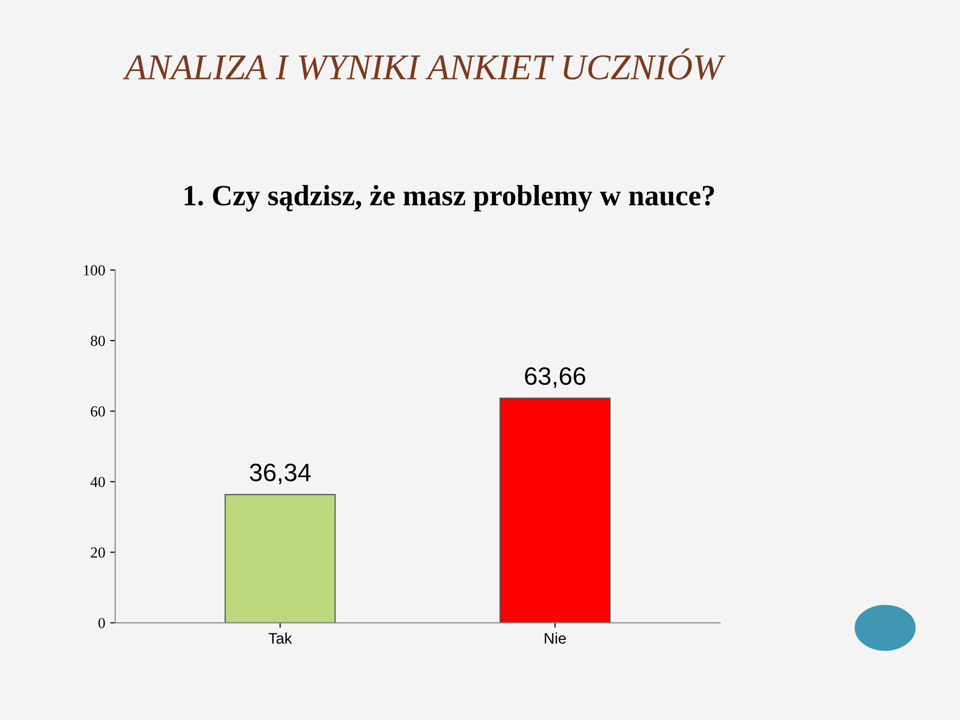  What do you see at coordinates (555, 377) in the screenshot?
I see `data-label: 63,66` at bounding box center [555, 377].